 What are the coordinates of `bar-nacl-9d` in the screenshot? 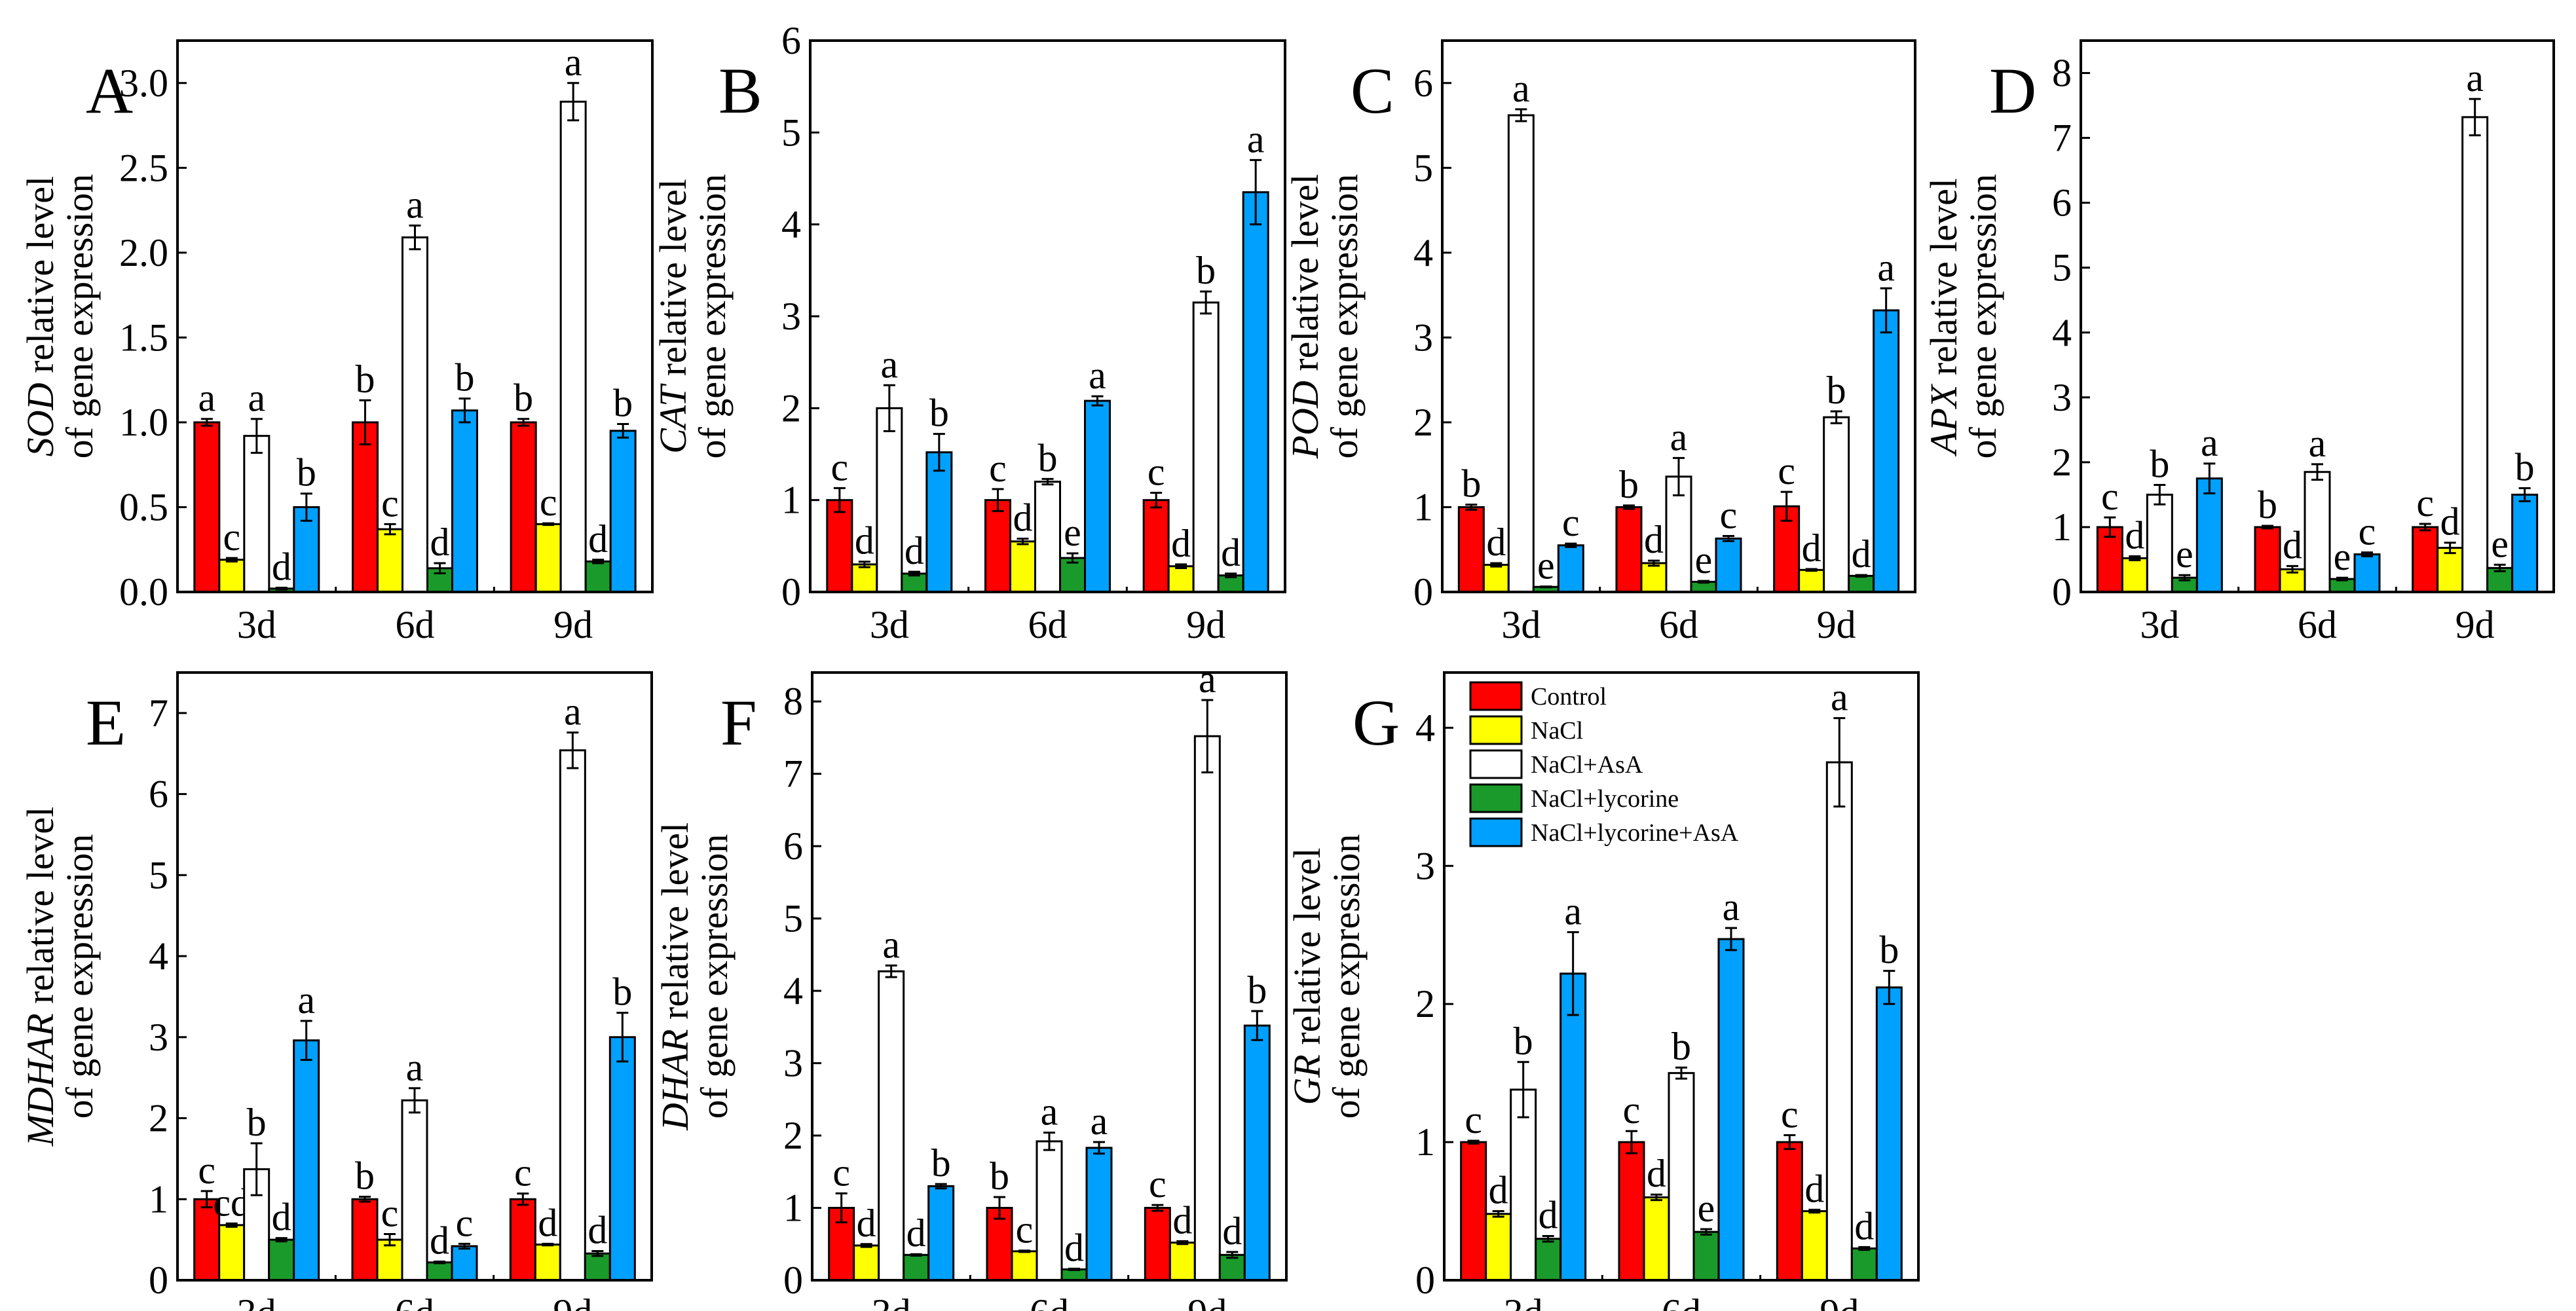 It's located at (2450, 570).